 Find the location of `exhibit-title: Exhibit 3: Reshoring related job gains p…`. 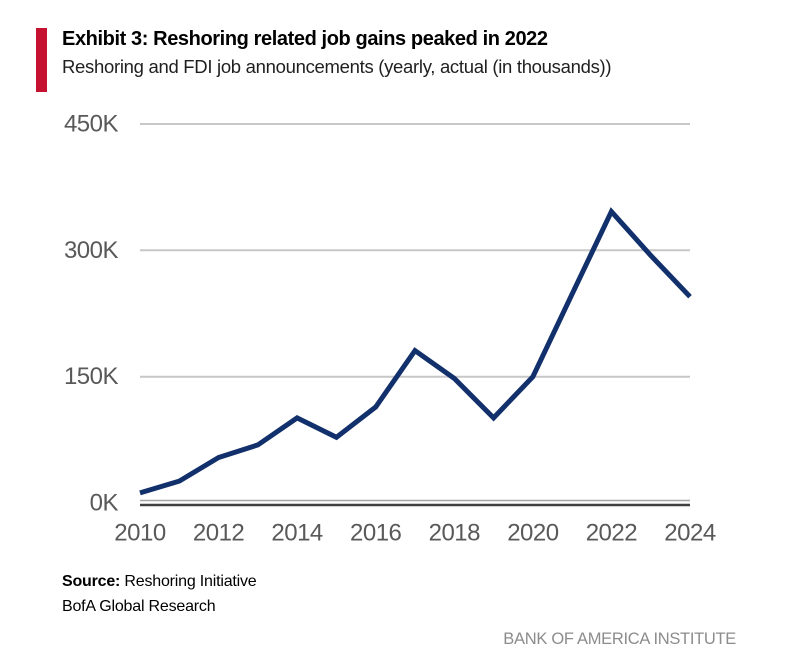

exhibit-title: Exhibit 3: Reshoring related job gains p… is located at coordinates (305, 39).